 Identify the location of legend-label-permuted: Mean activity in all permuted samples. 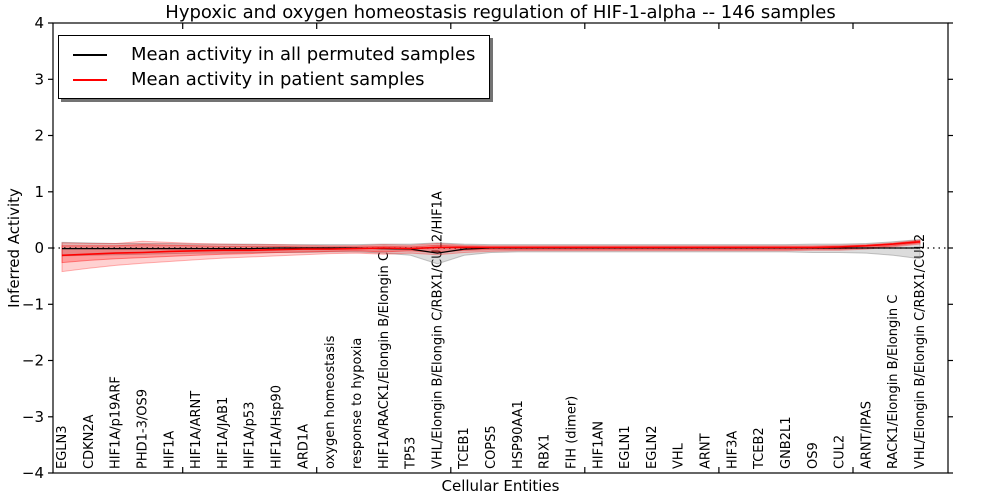
(303, 54).